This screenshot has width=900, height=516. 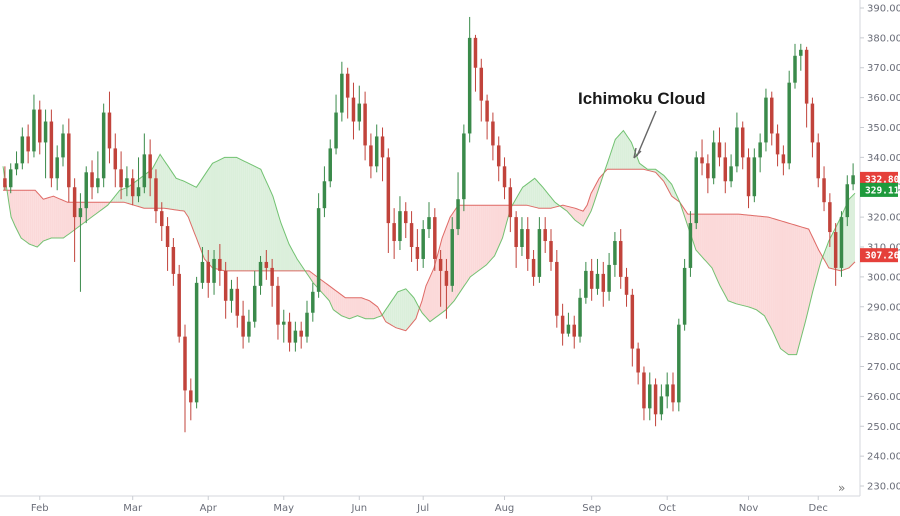 What do you see at coordinates (841, 488) in the screenshot?
I see `scroll-to-latest-button: »` at bounding box center [841, 488].